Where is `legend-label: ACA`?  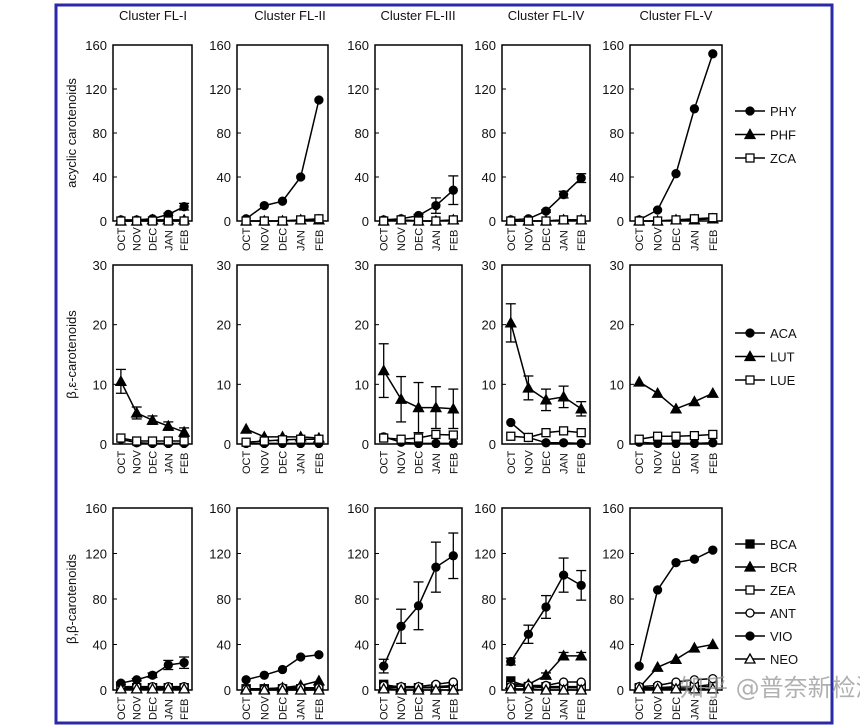 legend-label: ACA is located at coordinates (783, 333).